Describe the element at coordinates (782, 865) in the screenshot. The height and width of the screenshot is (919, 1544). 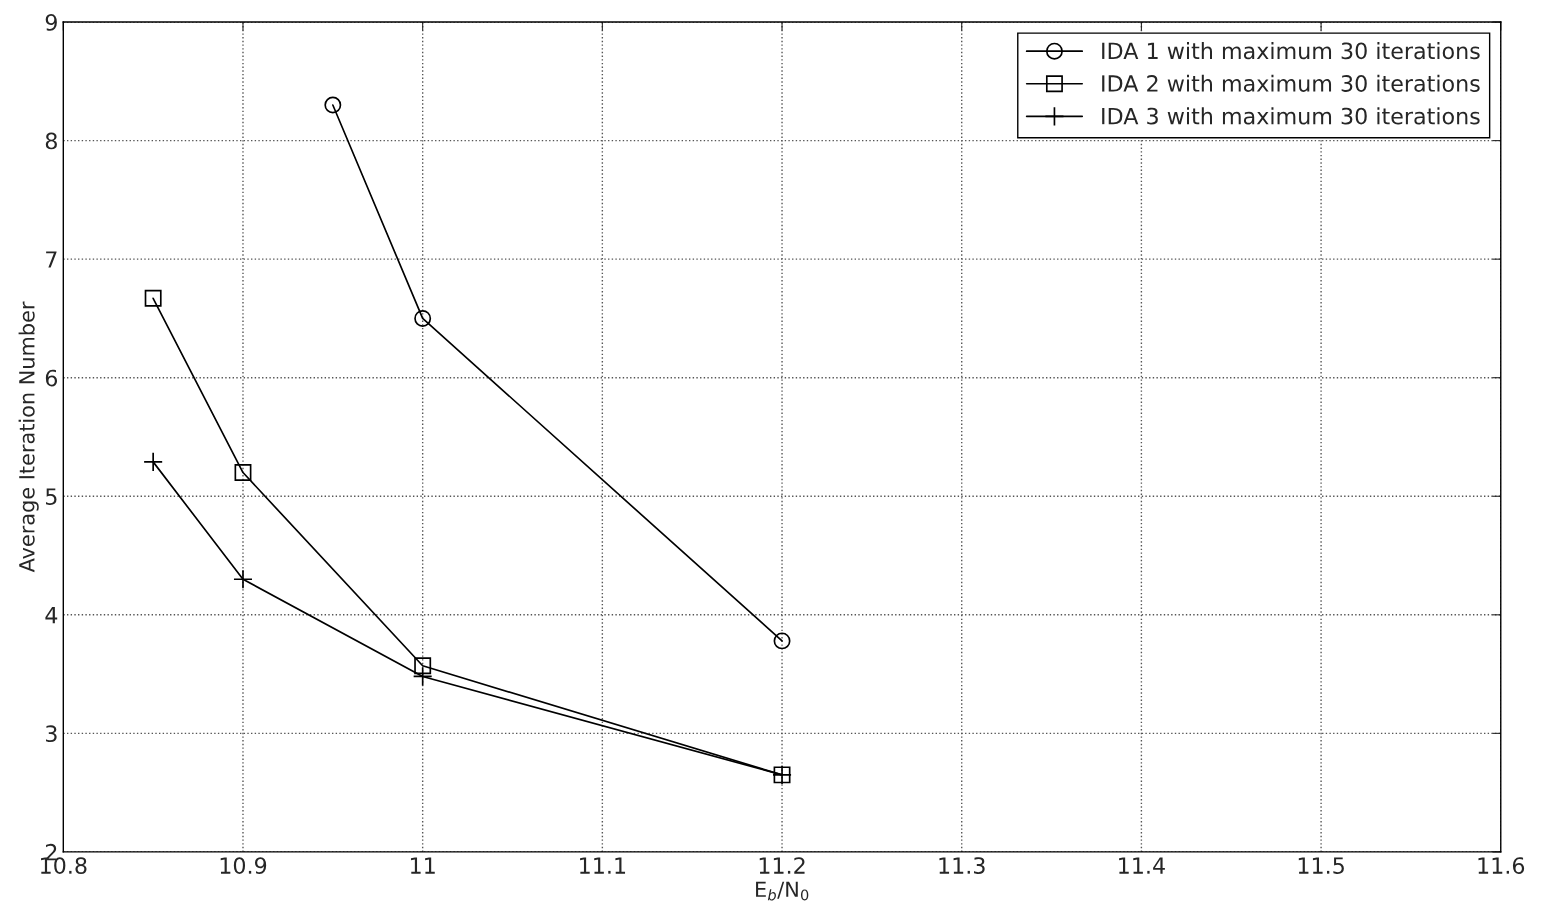
I see `x-tick-label: 11.2` at that location.